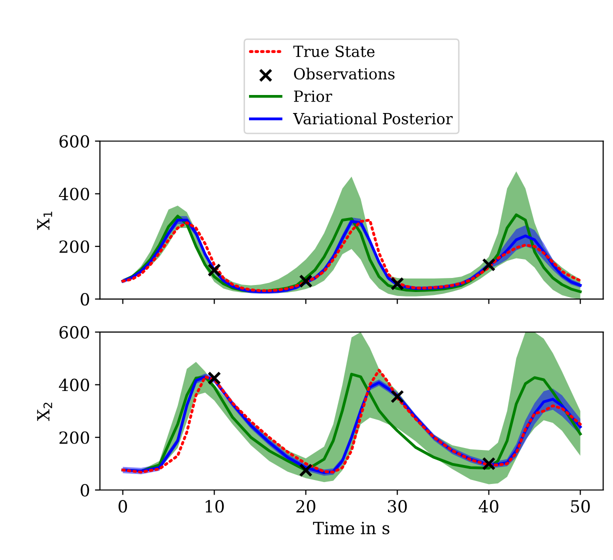 This screenshot has height=560, width=613. What do you see at coordinates (344, 74) in the screenshot?
I see `legend-label: Observations` at bounding box center [344, 74].